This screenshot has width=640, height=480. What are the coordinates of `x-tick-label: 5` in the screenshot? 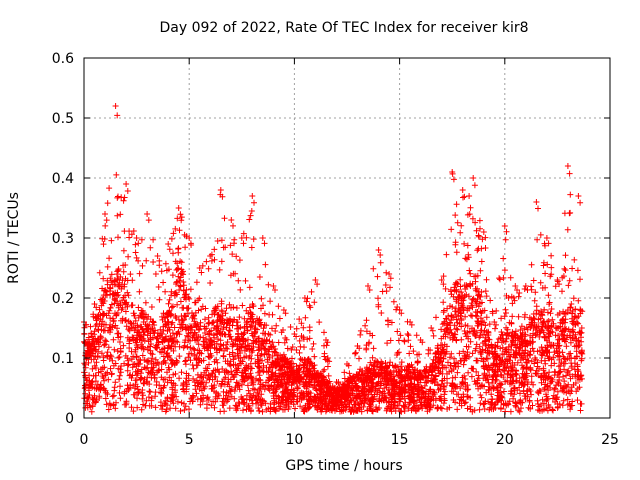 It's located at (189, 440).